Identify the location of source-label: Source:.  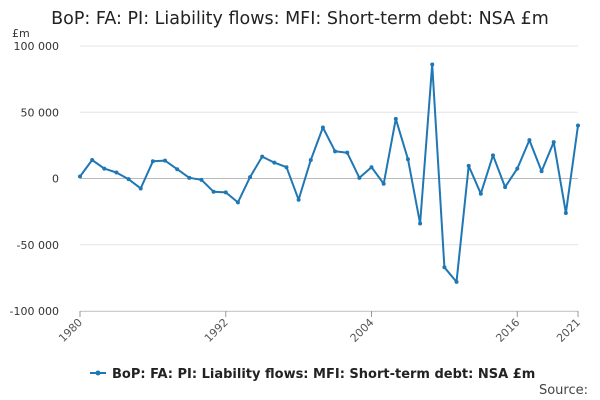
(563, 390).